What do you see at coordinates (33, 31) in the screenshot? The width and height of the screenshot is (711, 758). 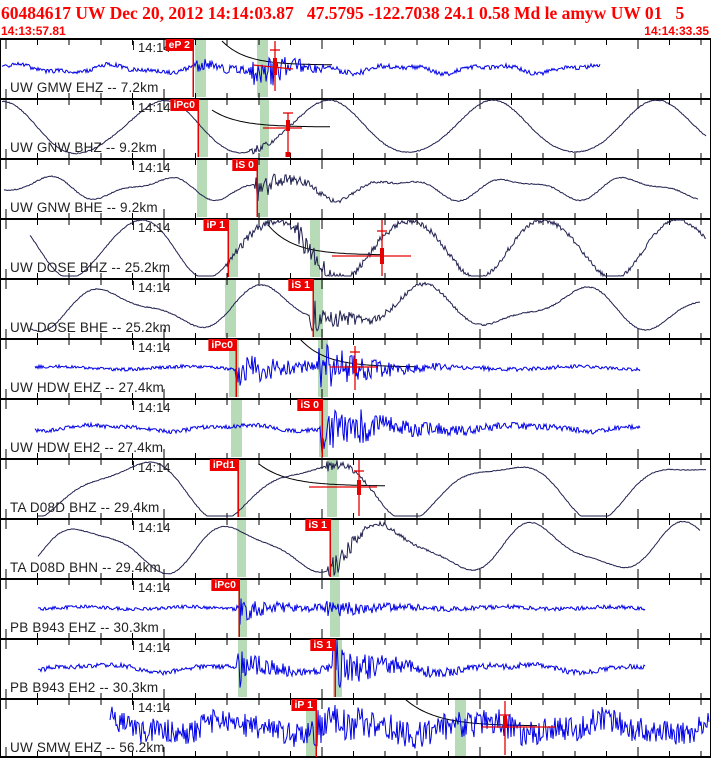 I see `window-start-time: 14:13:57.81` at bounding box center [33, 31].